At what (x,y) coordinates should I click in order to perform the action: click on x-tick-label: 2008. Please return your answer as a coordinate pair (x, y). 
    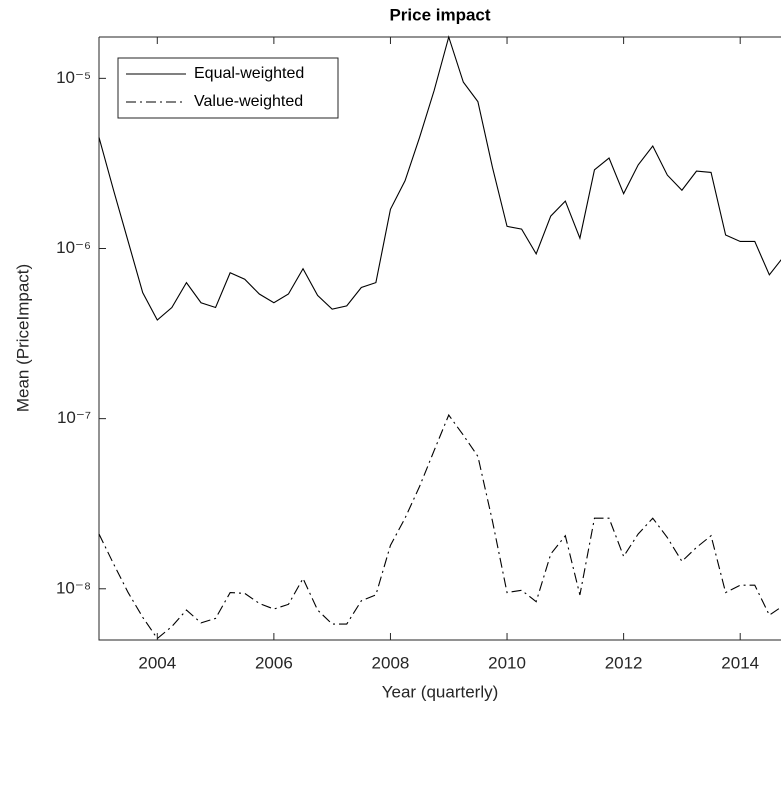
    Looking at the image, I should click on (391, 662).